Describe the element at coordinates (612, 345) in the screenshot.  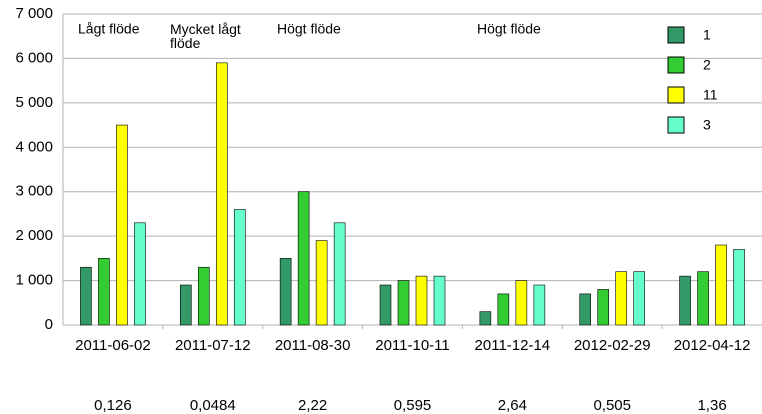
I see `x-tick-label: 2012-02-29` at that location.